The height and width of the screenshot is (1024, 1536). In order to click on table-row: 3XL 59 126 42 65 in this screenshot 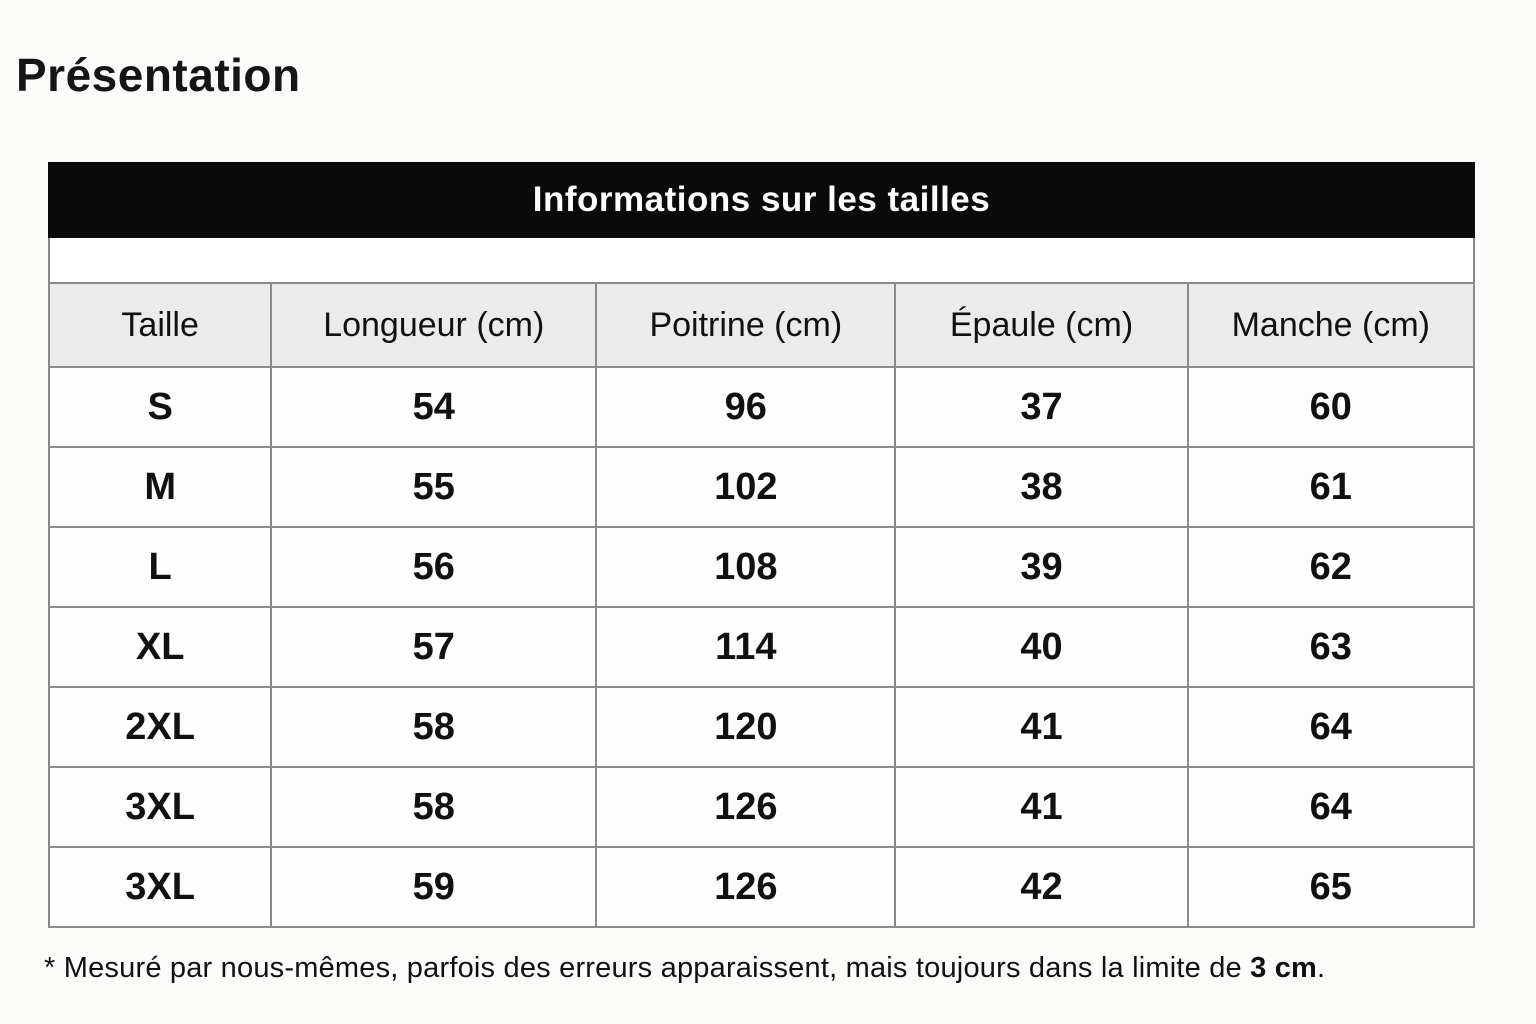, I will do `click(761, 887)`.